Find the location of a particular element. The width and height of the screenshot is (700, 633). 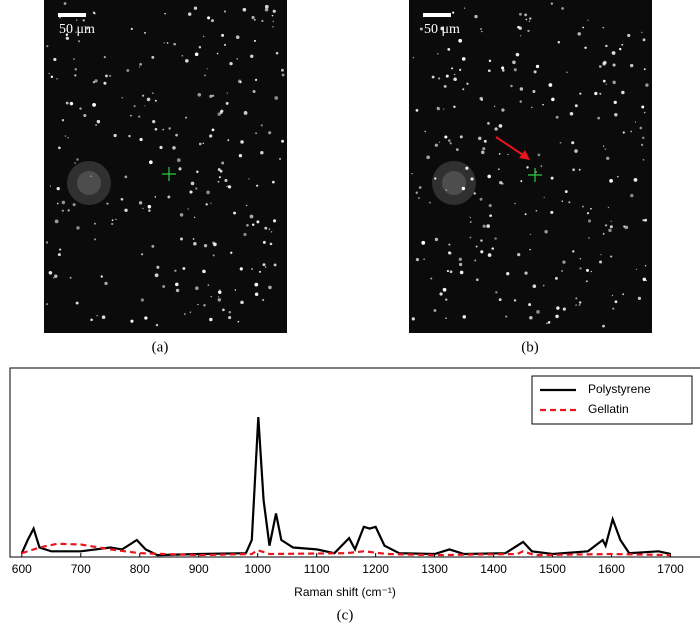

caption: (b) is located at coordinates (530, 347).